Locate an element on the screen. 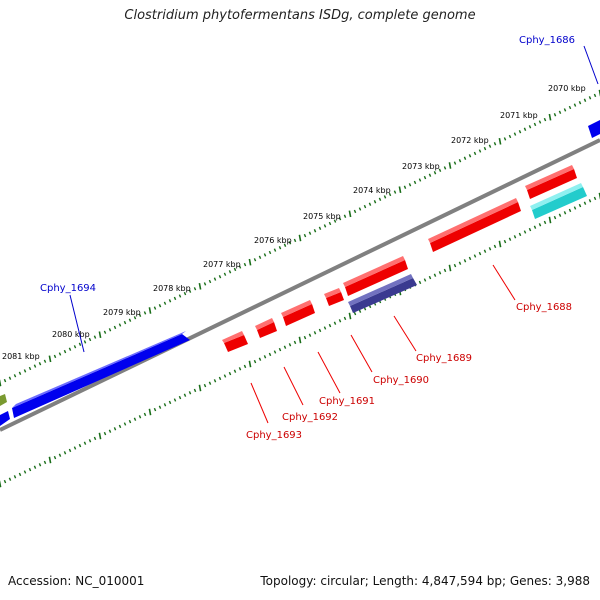 Image resolution: width=600 pixels, height=600 pixels. gene-label-cphy-1688: Cphy_1688 is located at coordinates (544, 307).